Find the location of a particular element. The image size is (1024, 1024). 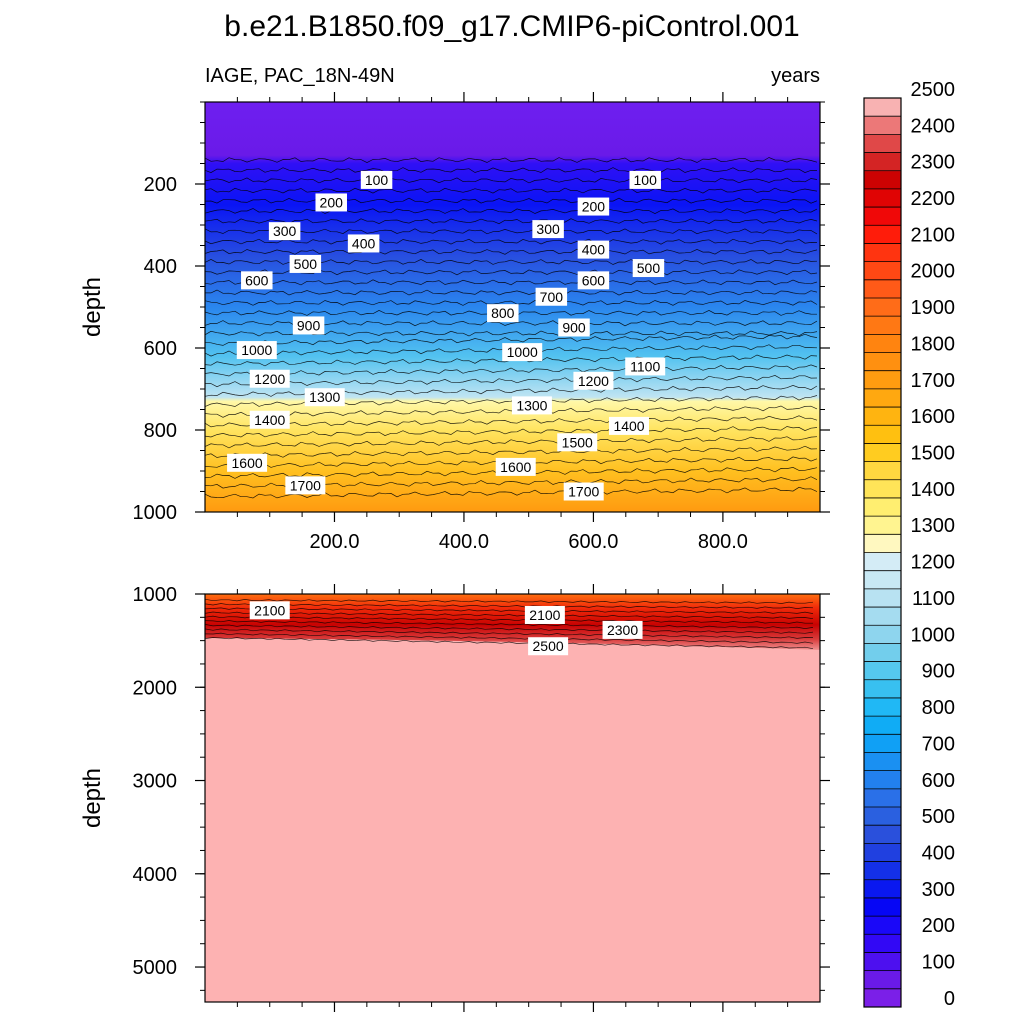

contour-label-text: 500 is located at coordinates (649, 268).